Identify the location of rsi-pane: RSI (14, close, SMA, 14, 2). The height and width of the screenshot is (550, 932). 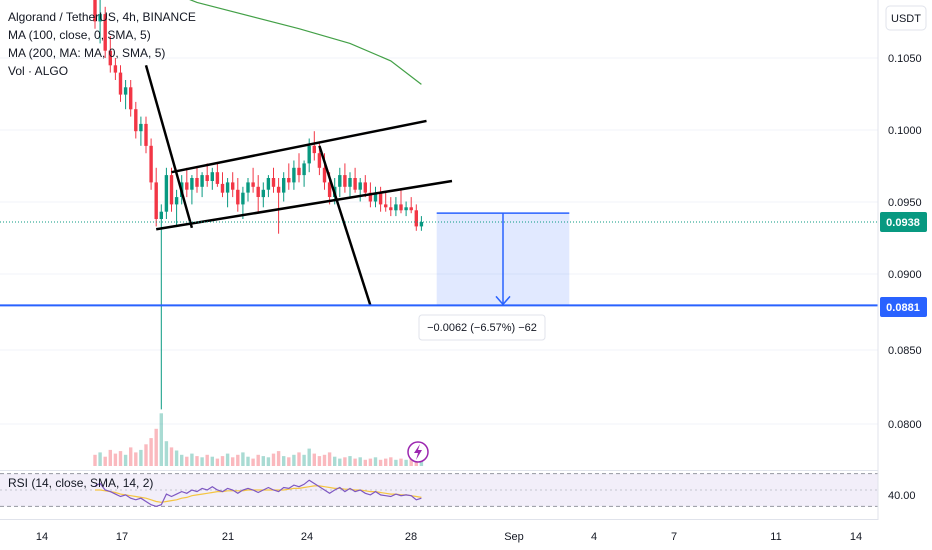
(439, 489).